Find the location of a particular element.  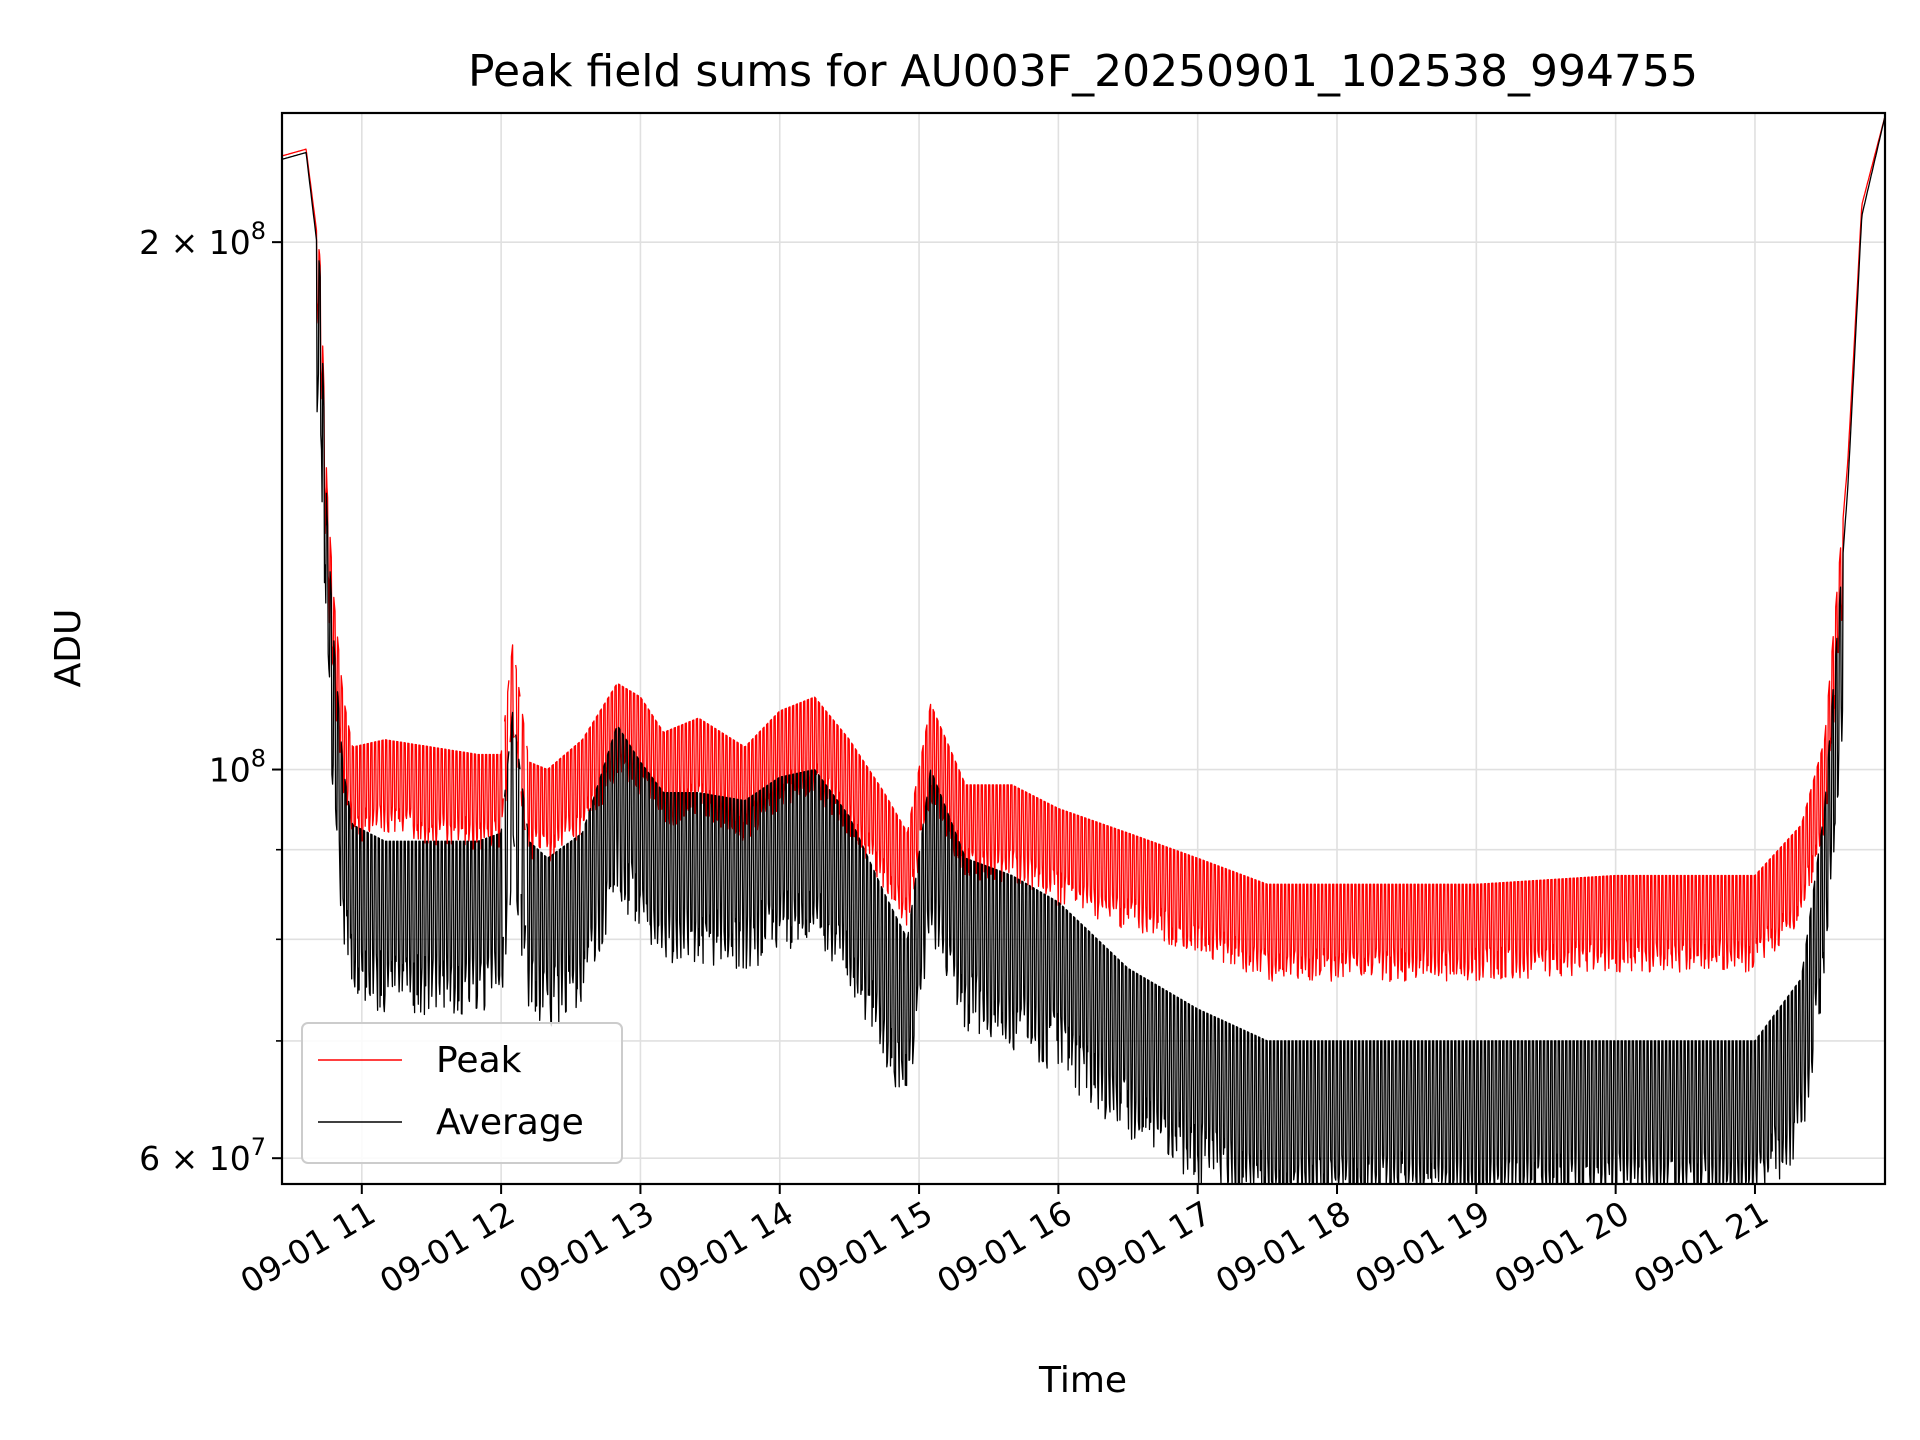

legend: Peak Average is located at coordinates (462, 1093).